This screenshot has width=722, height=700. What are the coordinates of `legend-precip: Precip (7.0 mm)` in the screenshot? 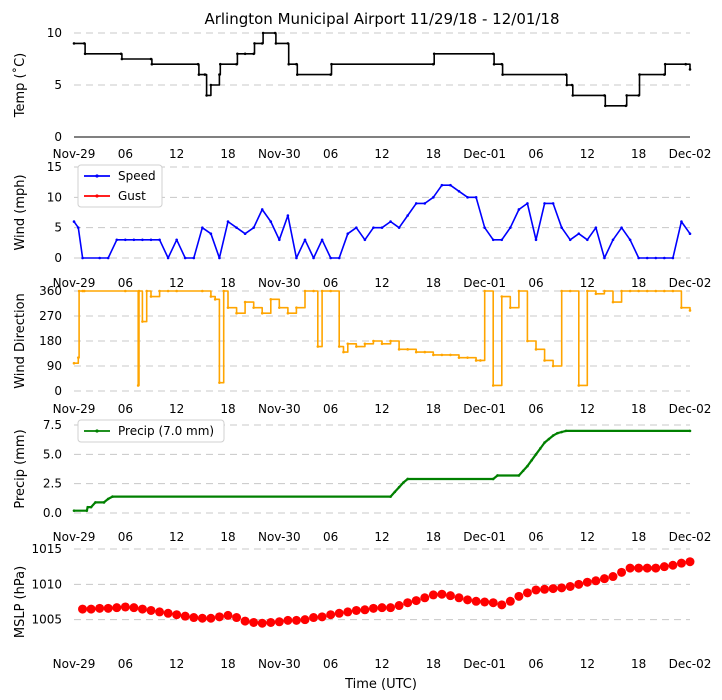 It's located at (151, 431).